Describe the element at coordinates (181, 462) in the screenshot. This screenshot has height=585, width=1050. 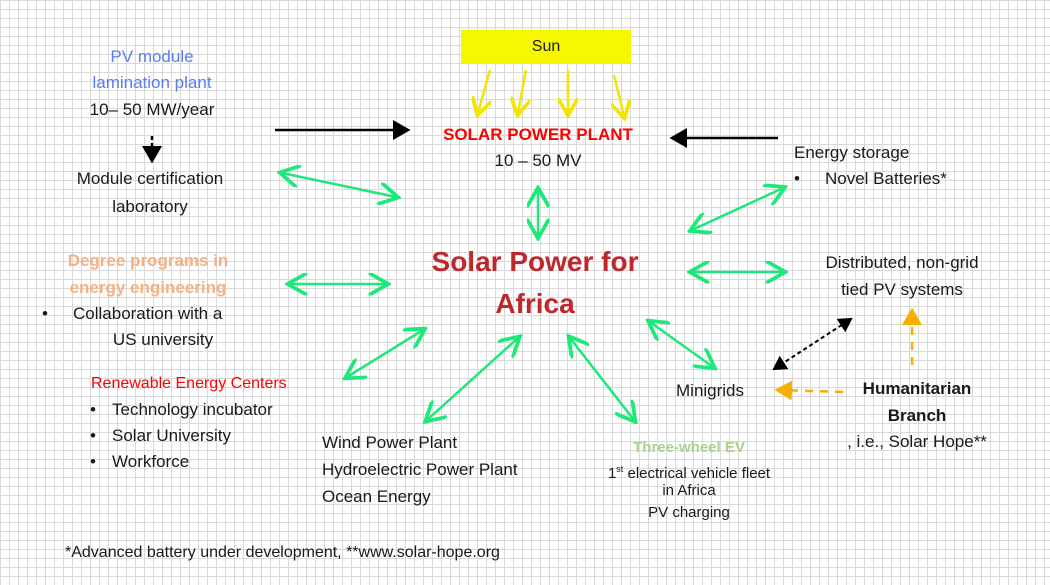
I see `rec-item: Workforce` at that location.